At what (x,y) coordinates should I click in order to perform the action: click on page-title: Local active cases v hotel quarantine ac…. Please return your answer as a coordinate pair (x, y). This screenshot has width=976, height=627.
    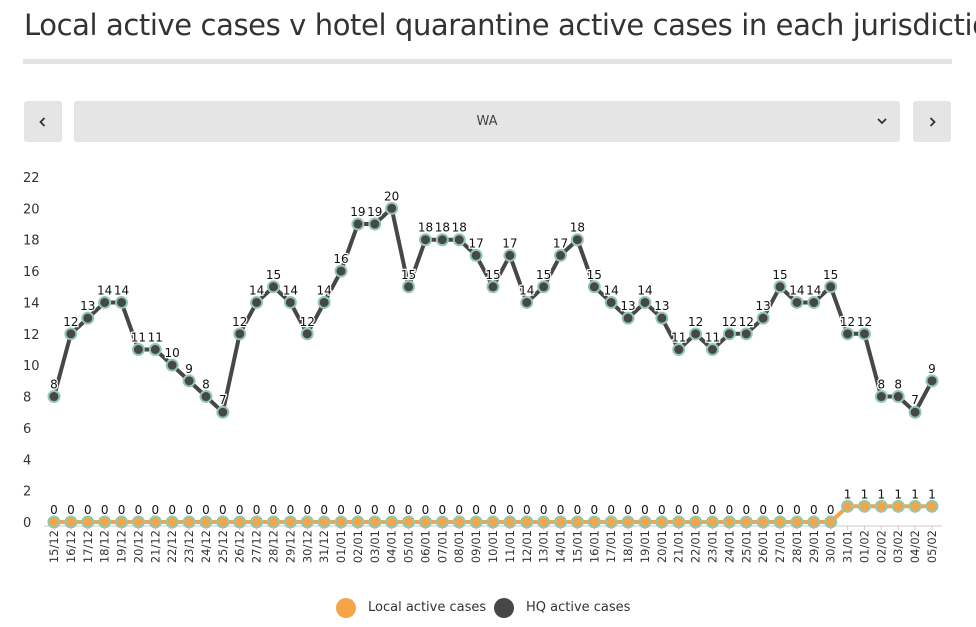
    Looking at the image, I should click on (500, 25).